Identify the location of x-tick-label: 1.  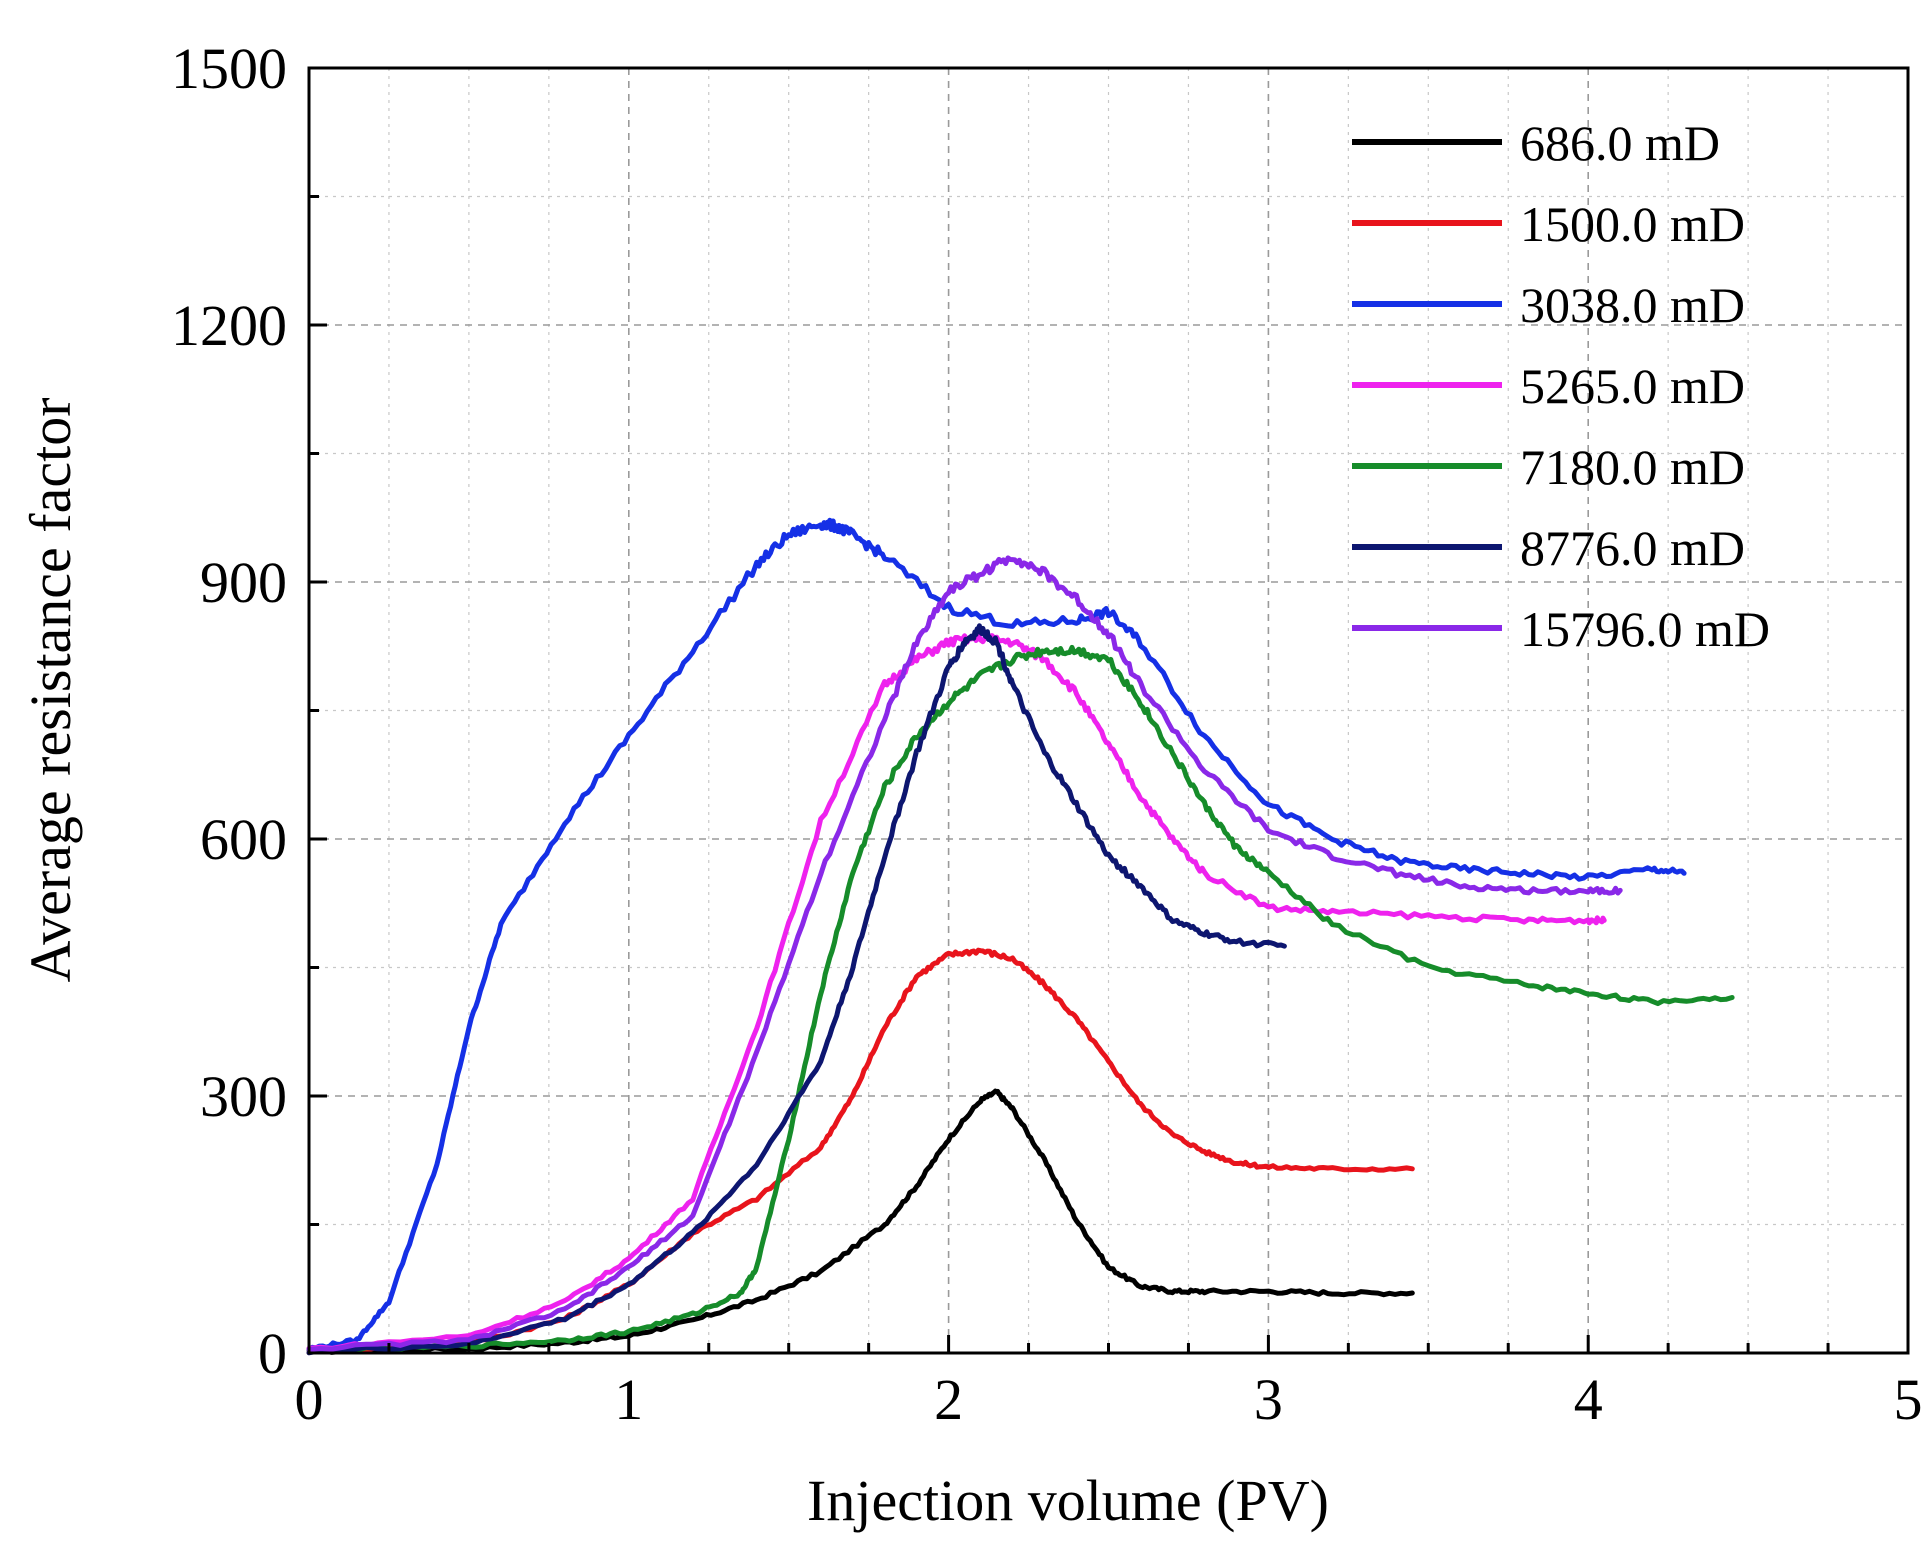
(628, 1399).